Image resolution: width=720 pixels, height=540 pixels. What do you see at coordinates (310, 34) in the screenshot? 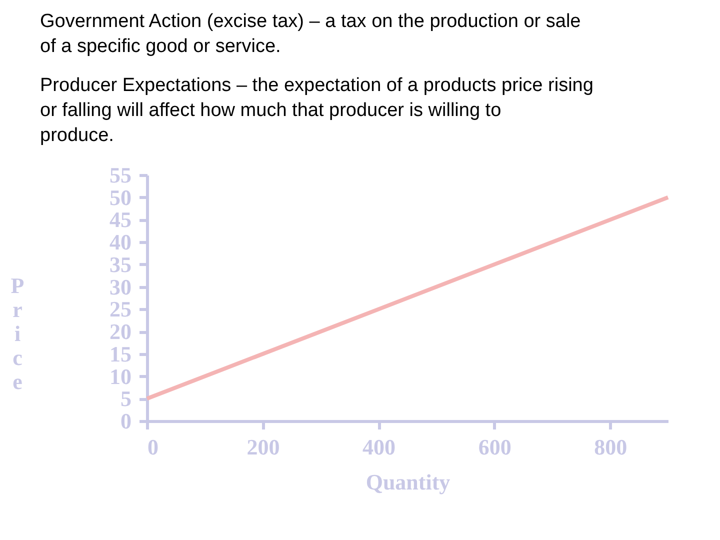
I see `text: Government Action (excise tax) – a tax on the production or sale of a specific good or service.` at bounding box center [310, 34].